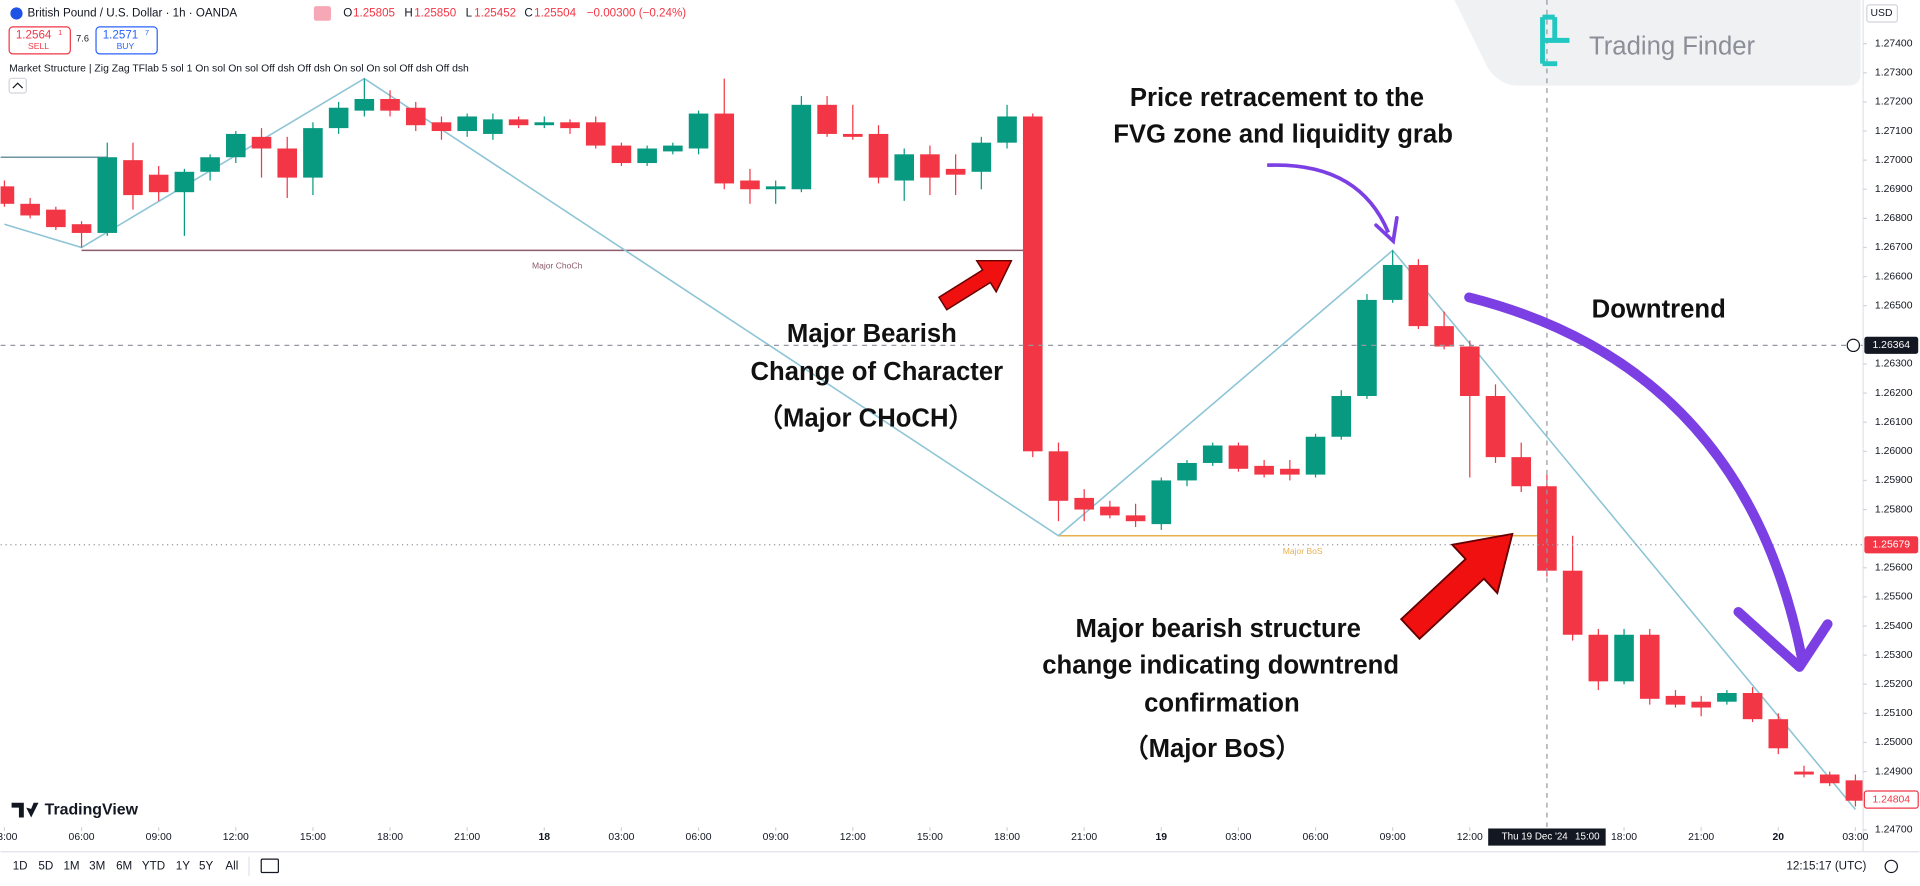  What do you see at coordinates (1212, 748) in the screenshot?
I see `annotation: （Major BoS）` at bounding box center [1212, 748].